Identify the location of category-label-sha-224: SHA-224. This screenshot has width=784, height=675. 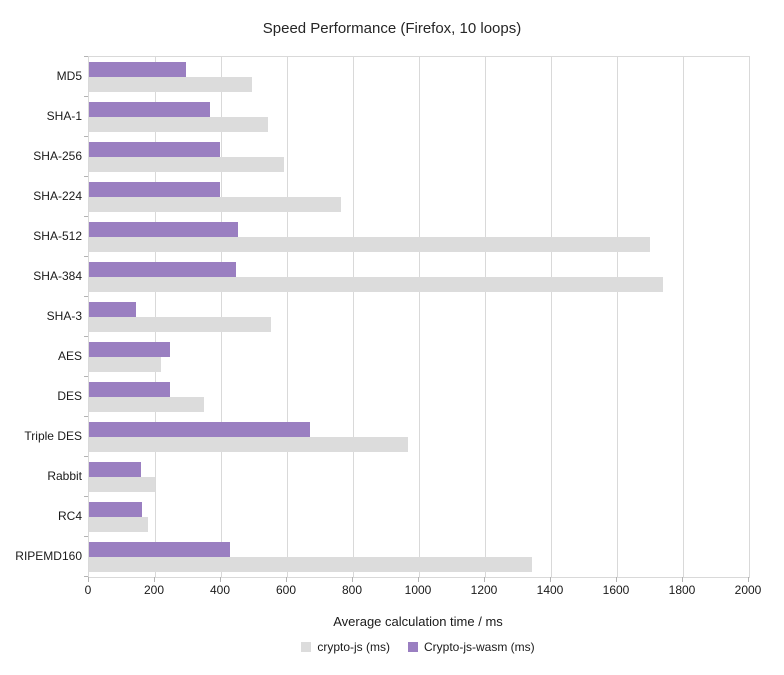
(57, 196).